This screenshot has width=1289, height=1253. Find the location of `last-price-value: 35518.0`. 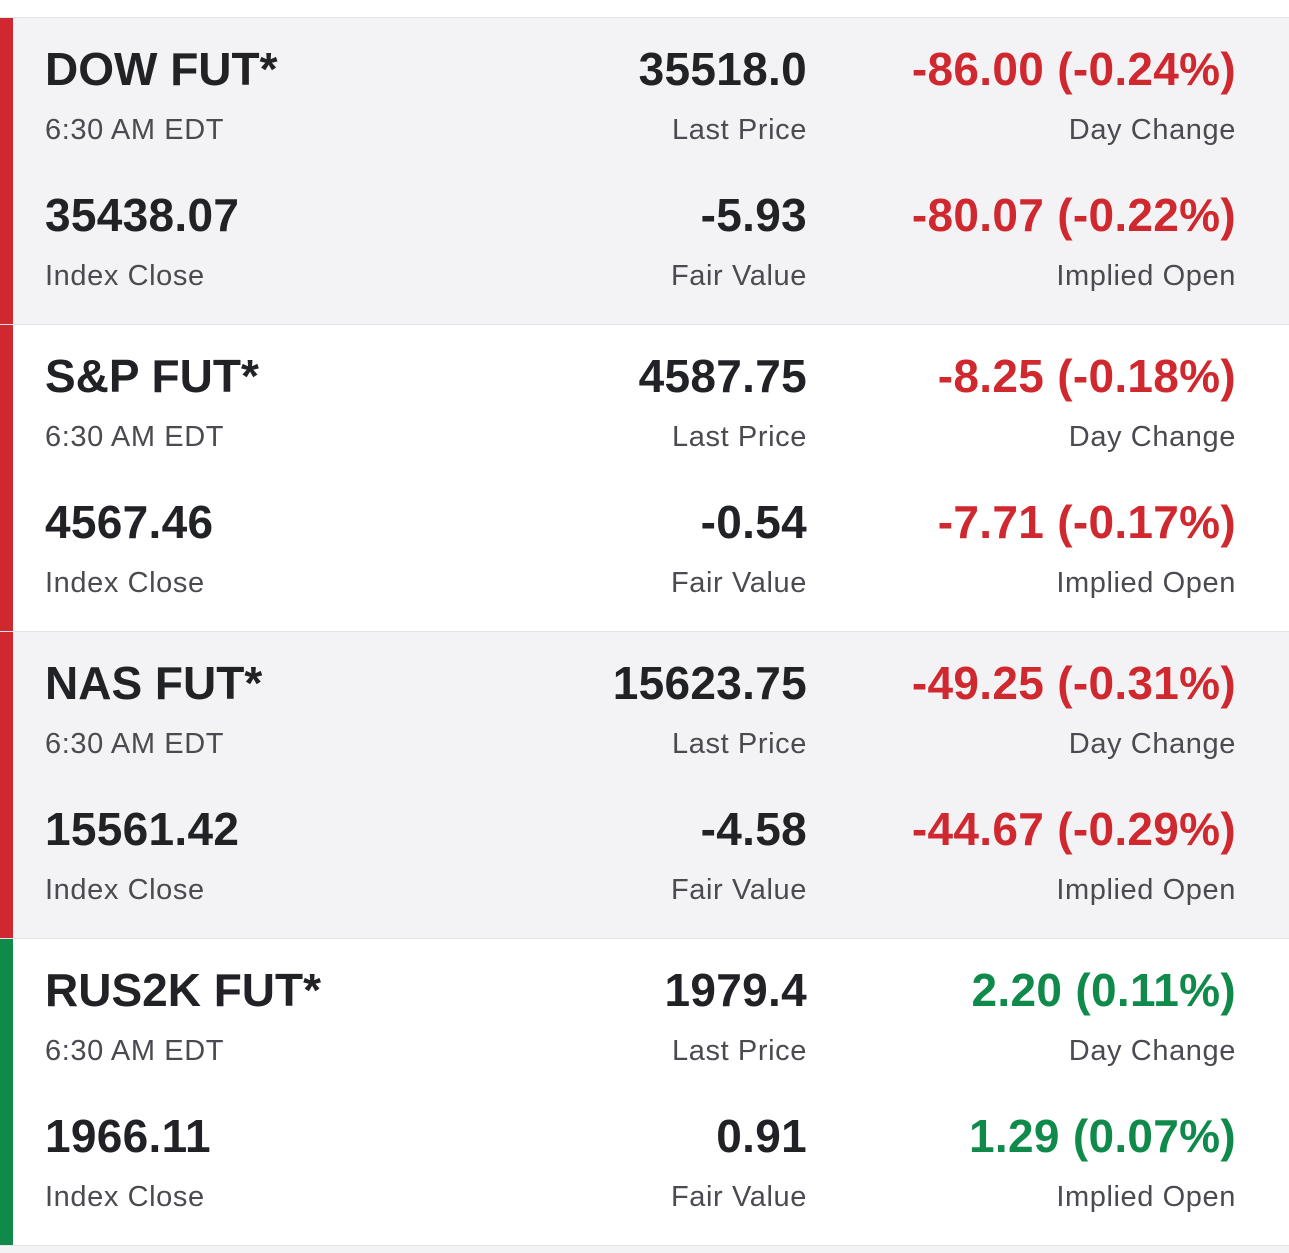

last-price-value: 35518.0 is located at coordinates (722, 69).